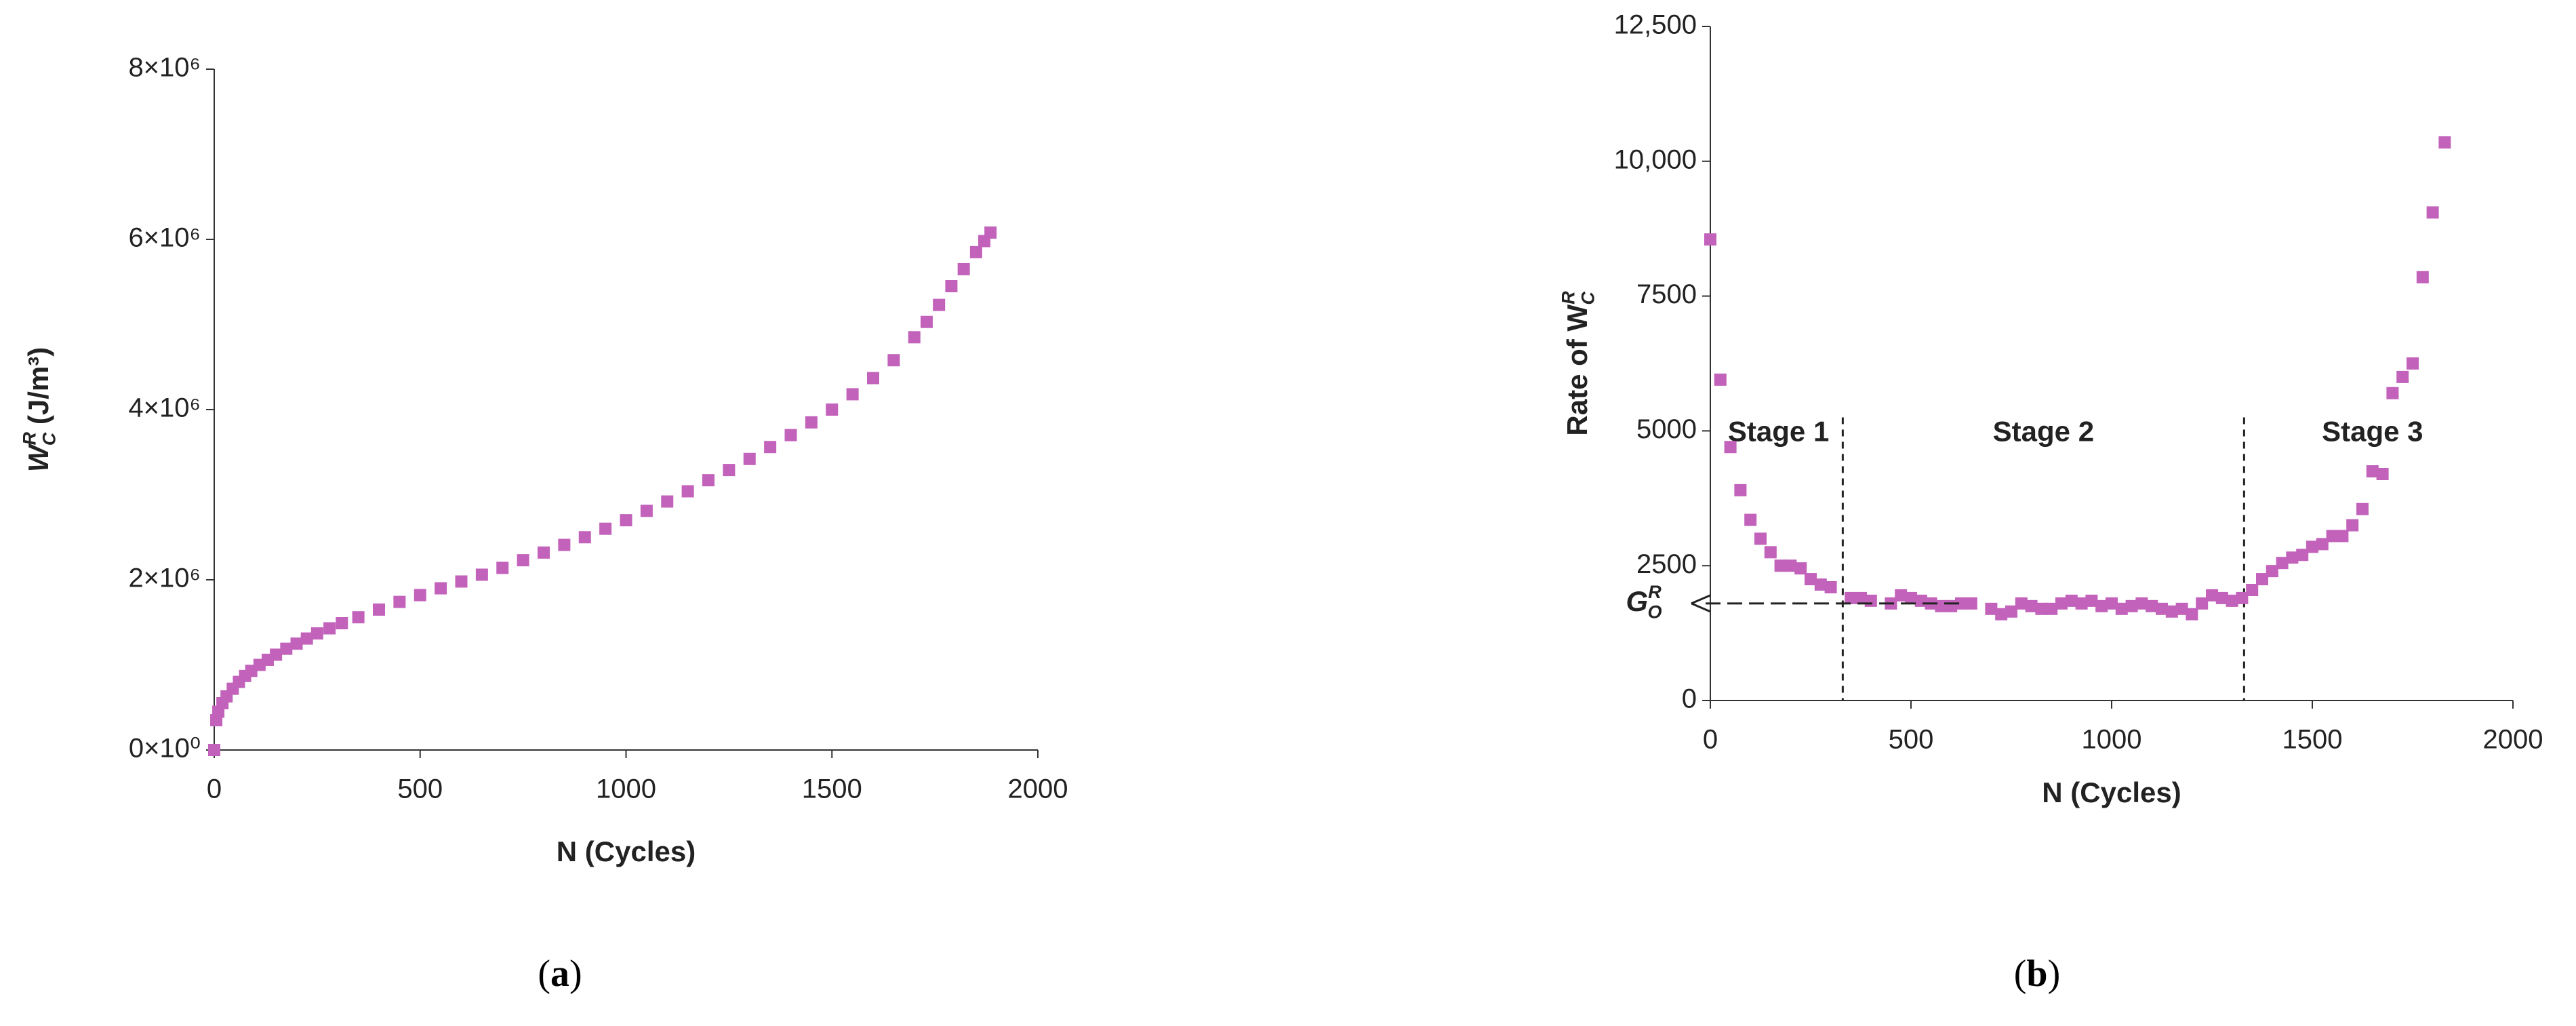 The height and width of the screenshot is (1026, 2576). What do you see at coordinates (1578, 363) in the screenshot?
I see `axis-label: Rate of WRC` at bounding box center [1578, 363].